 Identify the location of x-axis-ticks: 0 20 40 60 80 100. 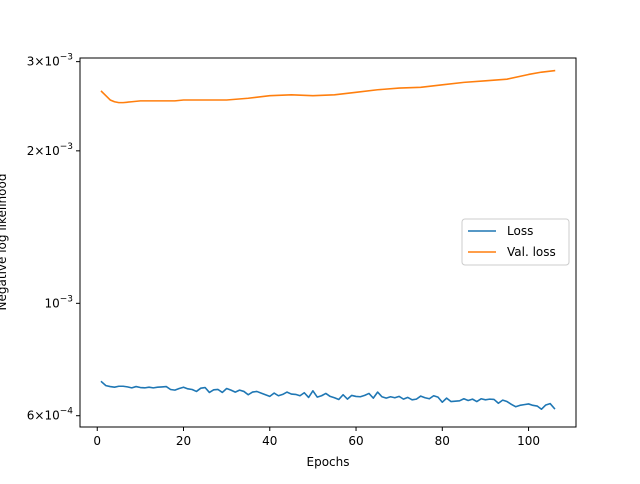
(316, 437).